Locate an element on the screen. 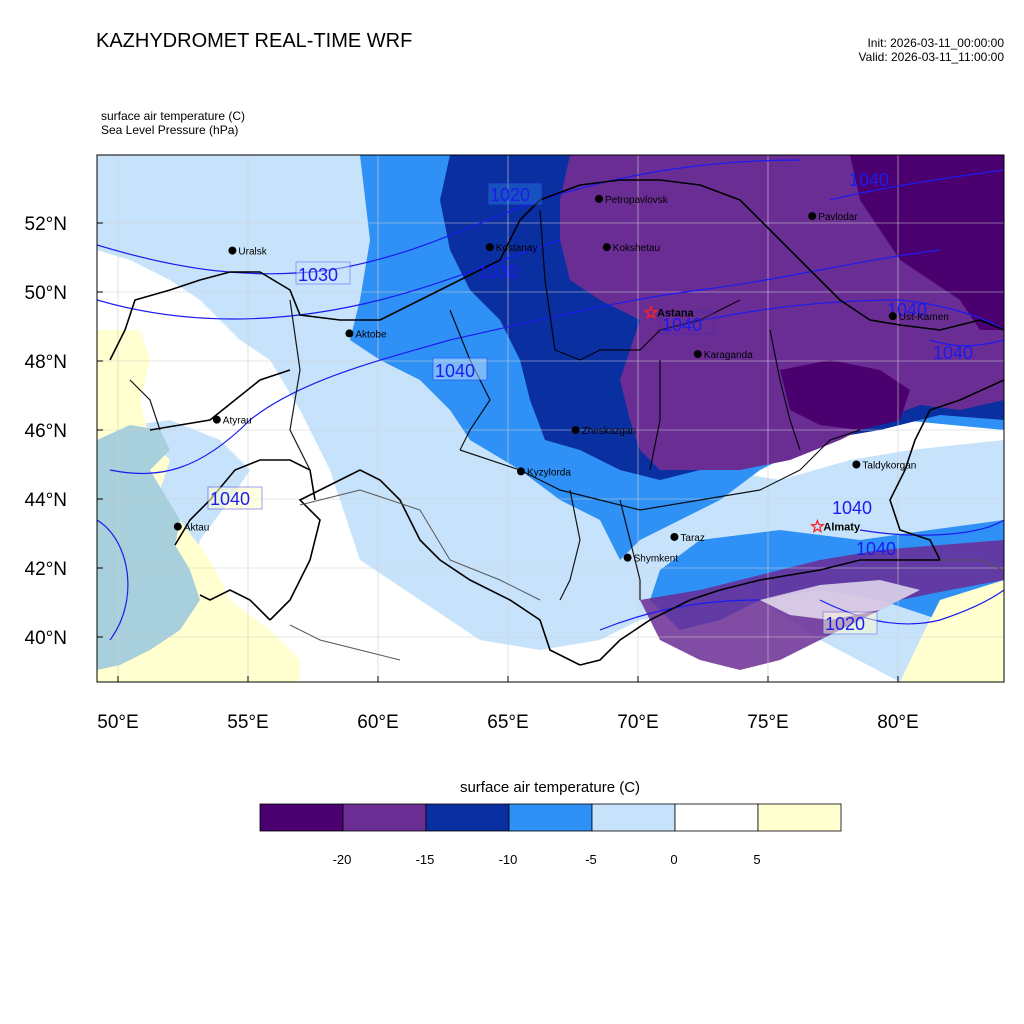 The image size is (1024, 1024). lat-label: 46°N is located at coordinates (46, 431).